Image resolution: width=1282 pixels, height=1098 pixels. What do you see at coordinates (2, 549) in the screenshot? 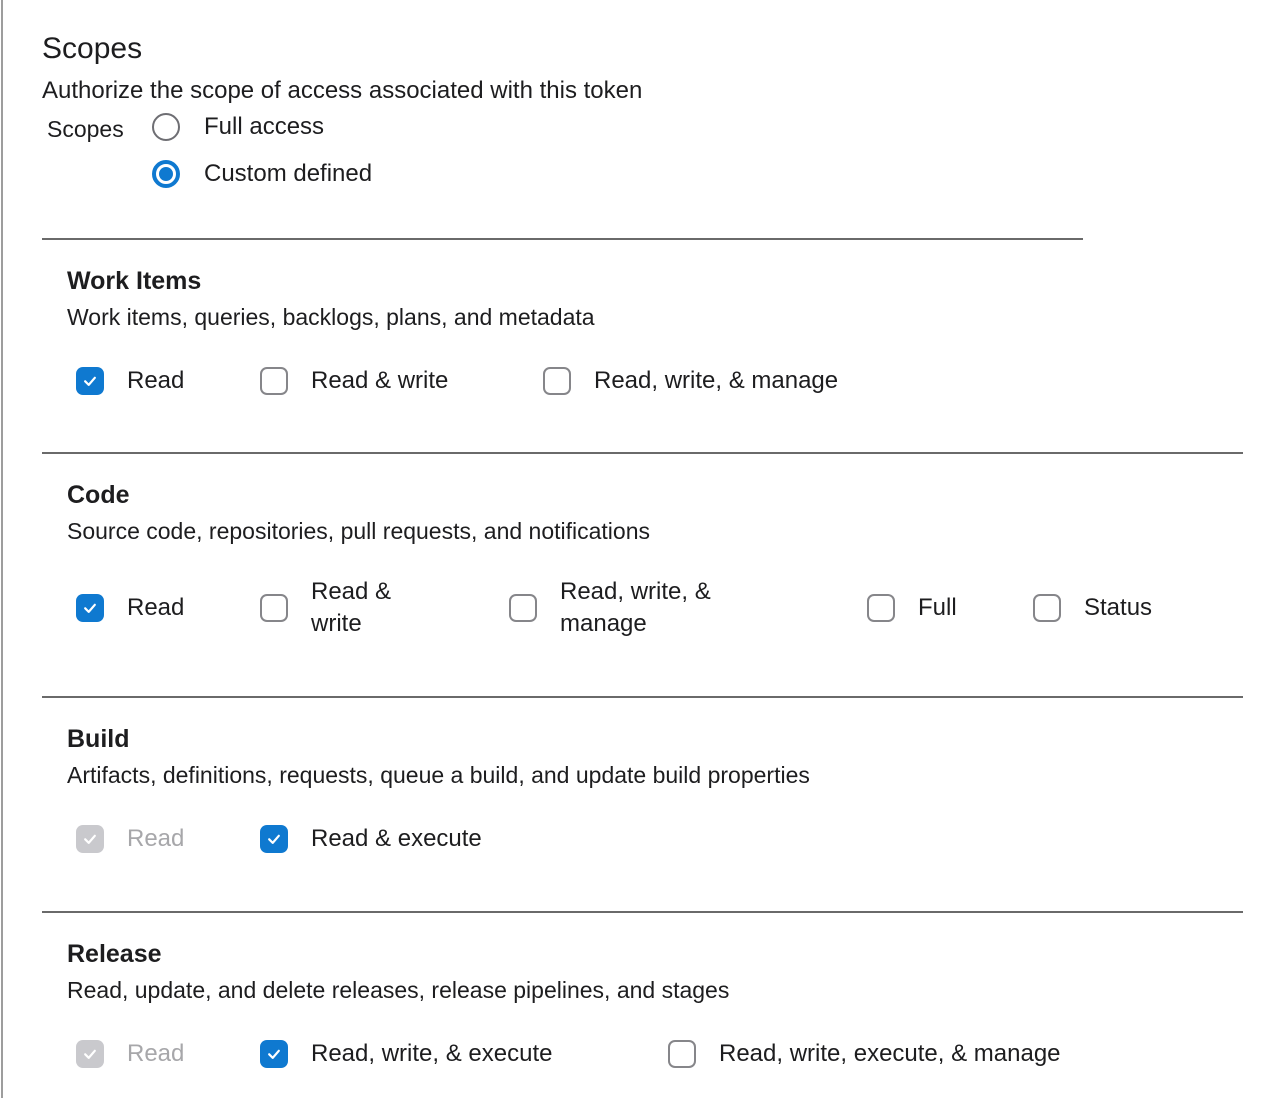
I see `panel-left-border` at bounding box center [2, 549].